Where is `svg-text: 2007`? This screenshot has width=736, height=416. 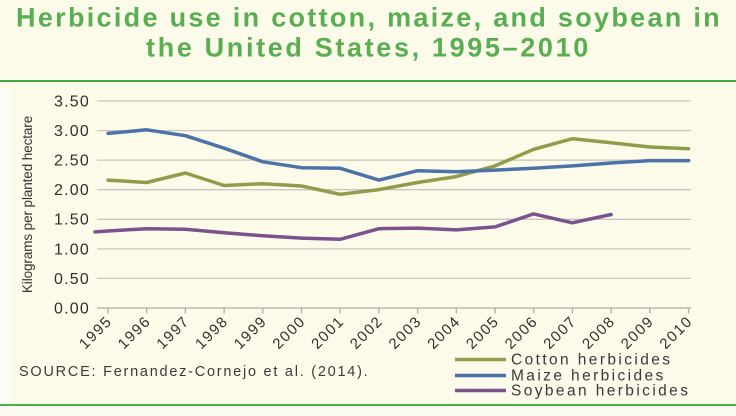 svg-text: 2007 is located at coordinates (560, 333).